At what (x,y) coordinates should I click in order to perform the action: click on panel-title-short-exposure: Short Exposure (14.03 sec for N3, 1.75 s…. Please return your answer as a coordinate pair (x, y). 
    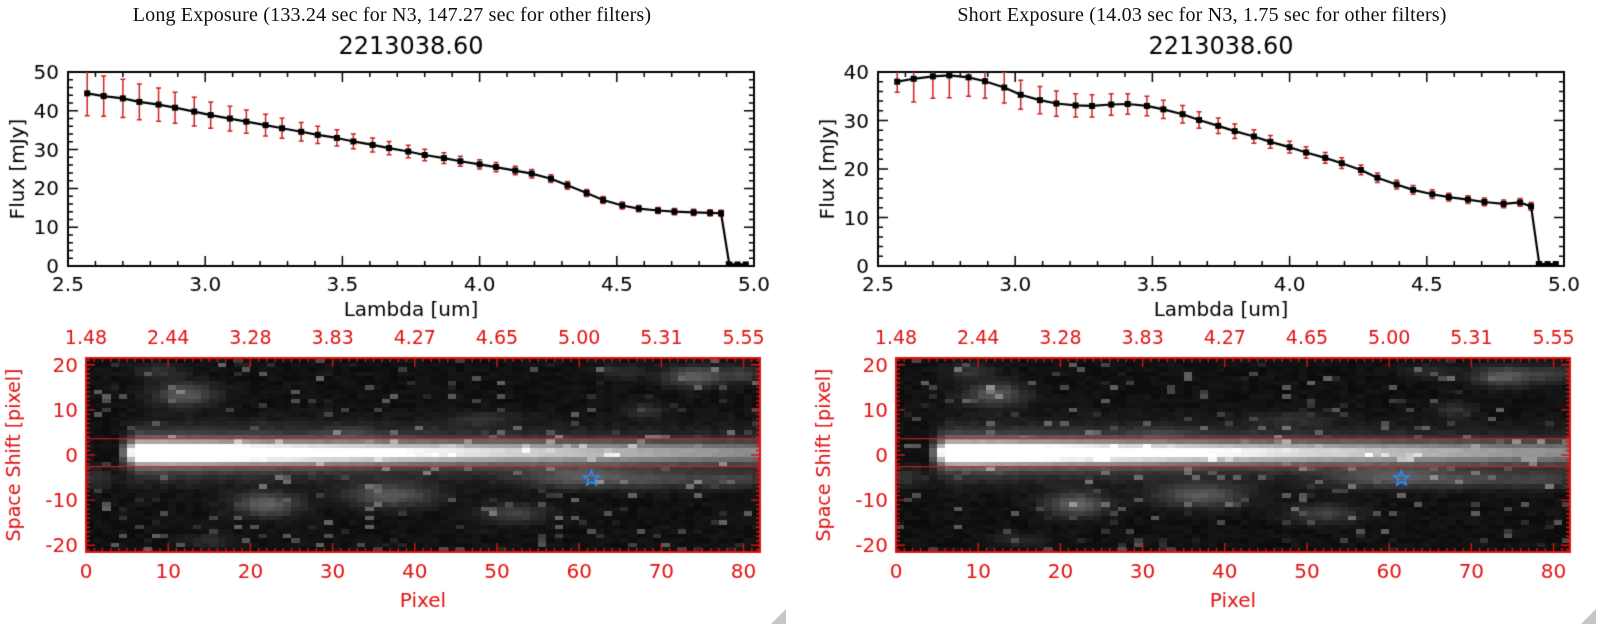
    Looking at the image, I should click on (1202, 15).